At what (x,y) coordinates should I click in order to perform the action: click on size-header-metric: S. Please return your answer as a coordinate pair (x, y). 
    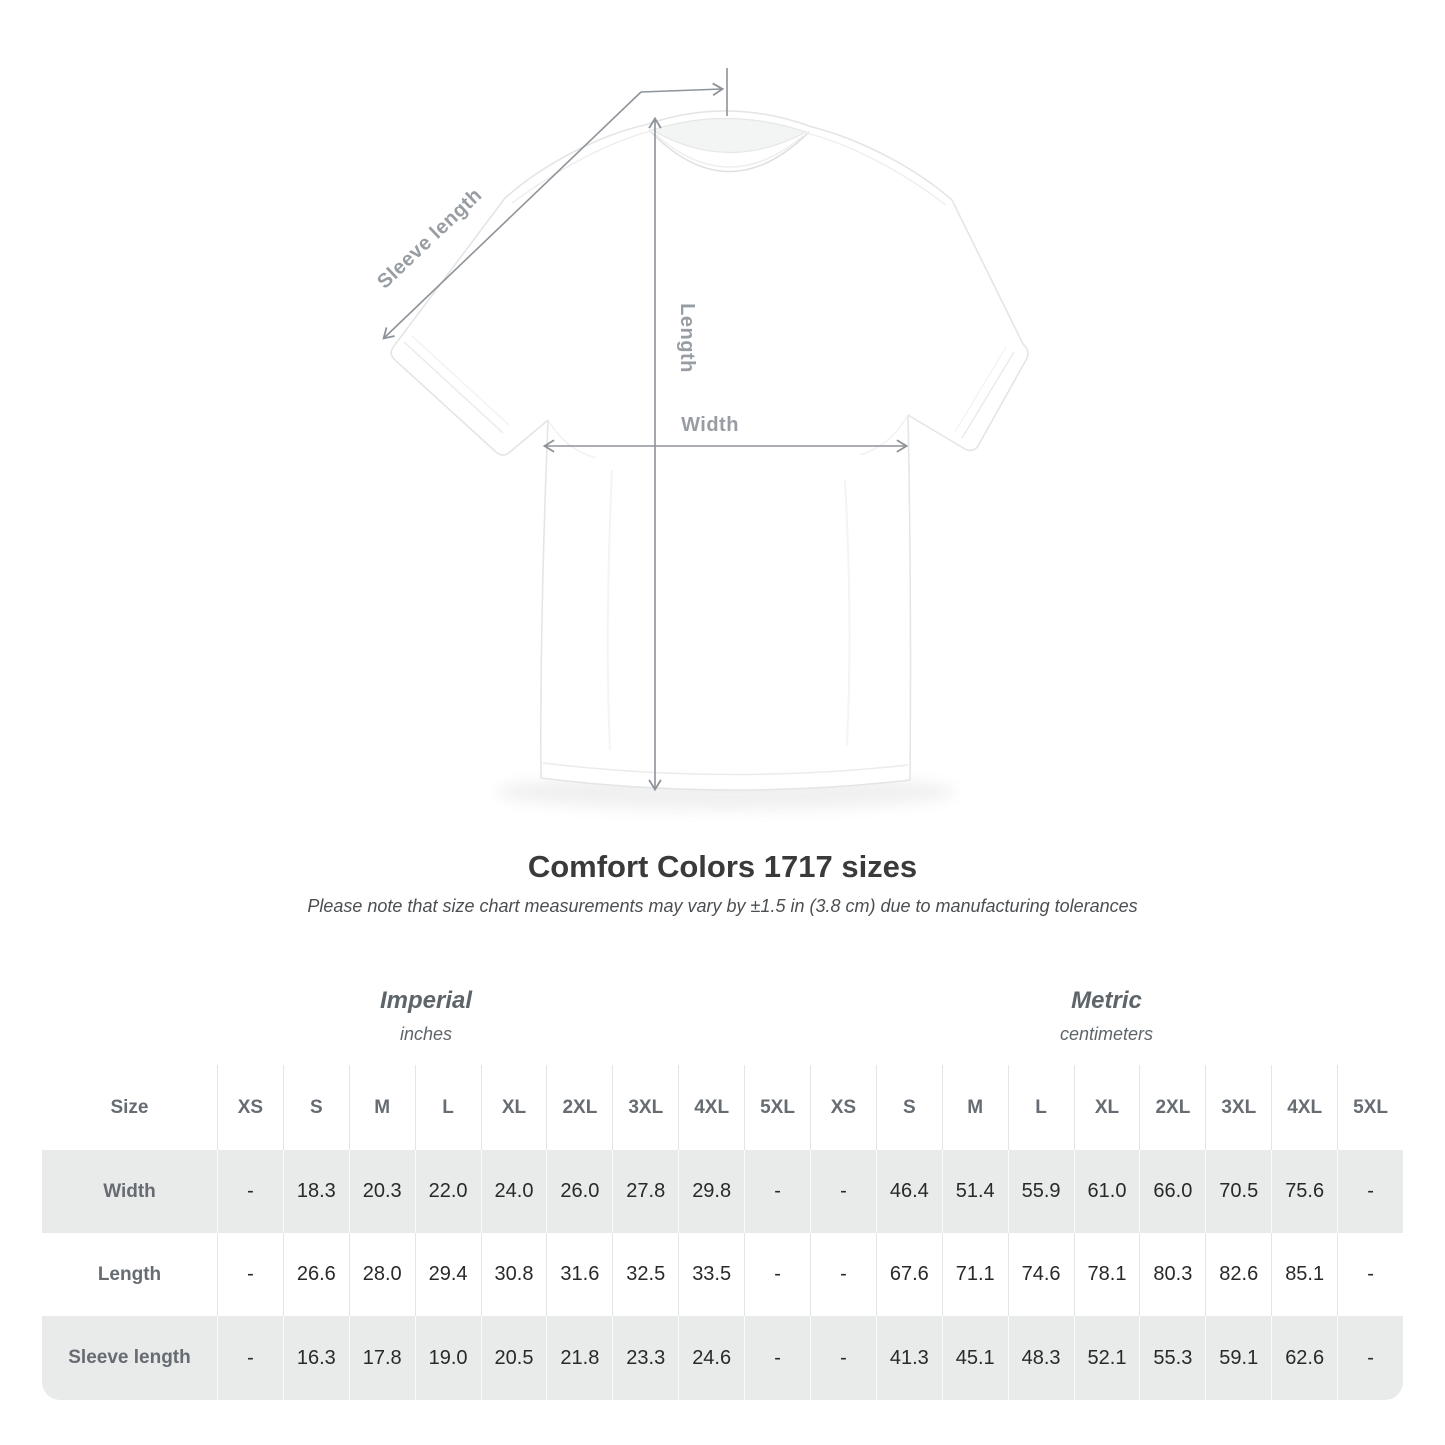
    Looking at the image, I should click on (908, 1107).